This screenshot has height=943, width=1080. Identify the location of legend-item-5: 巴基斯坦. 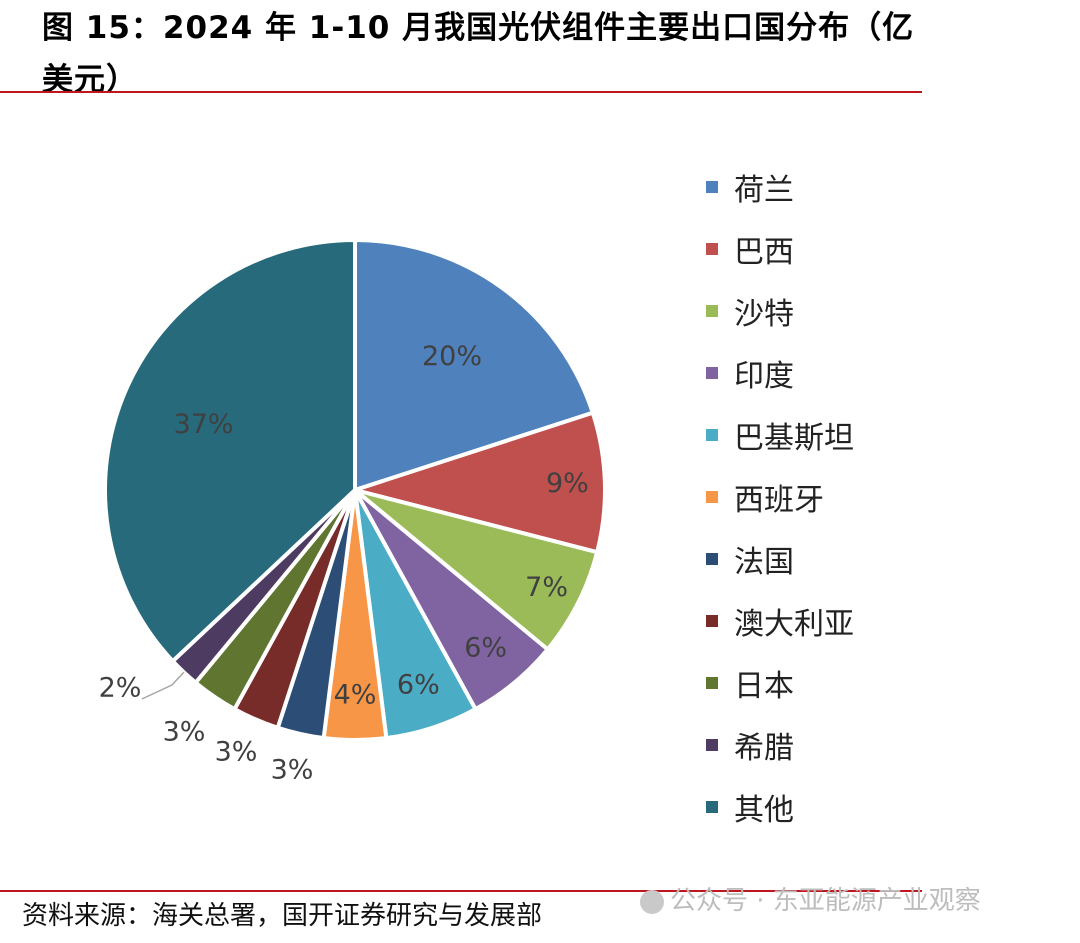
(826, 435).